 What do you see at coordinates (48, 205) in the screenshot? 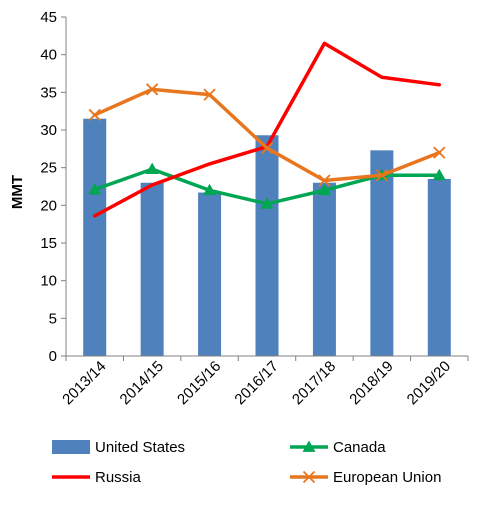
I see `y-tick-label-4: 20` at bounding box center [48, 205].